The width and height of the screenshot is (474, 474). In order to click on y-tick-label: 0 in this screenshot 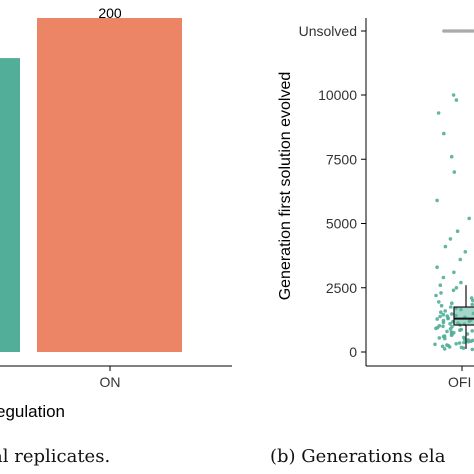, I will do `click(353, 352)`.